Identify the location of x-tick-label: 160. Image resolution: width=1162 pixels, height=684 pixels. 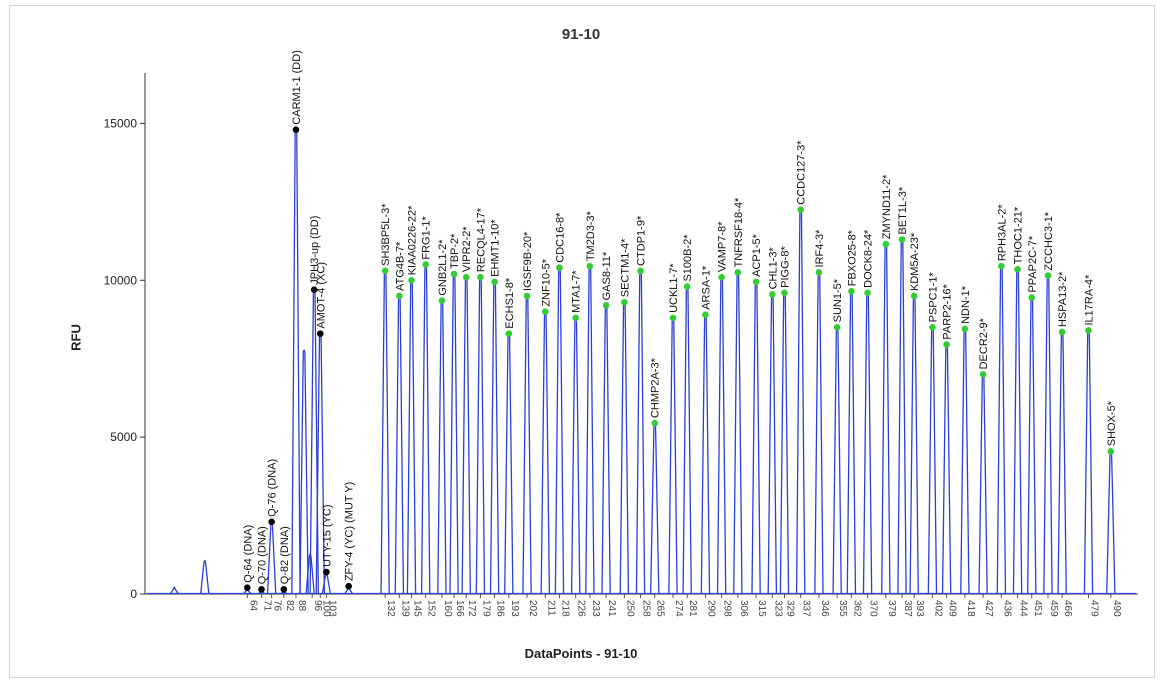
(447, 608).